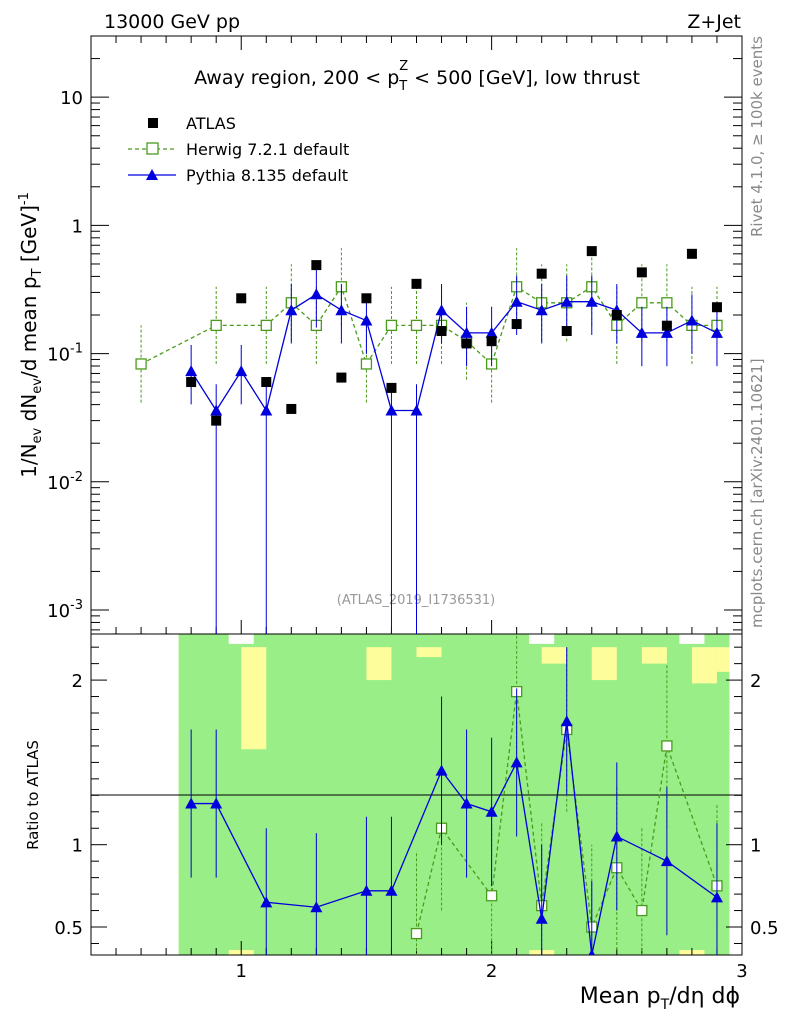 This screenshot has width=786, height=1024. What do you see at coordinates (65, 610) in the screenshot?
I see `y-tick-label: 10⁻³` at bounding box center [65, 610].